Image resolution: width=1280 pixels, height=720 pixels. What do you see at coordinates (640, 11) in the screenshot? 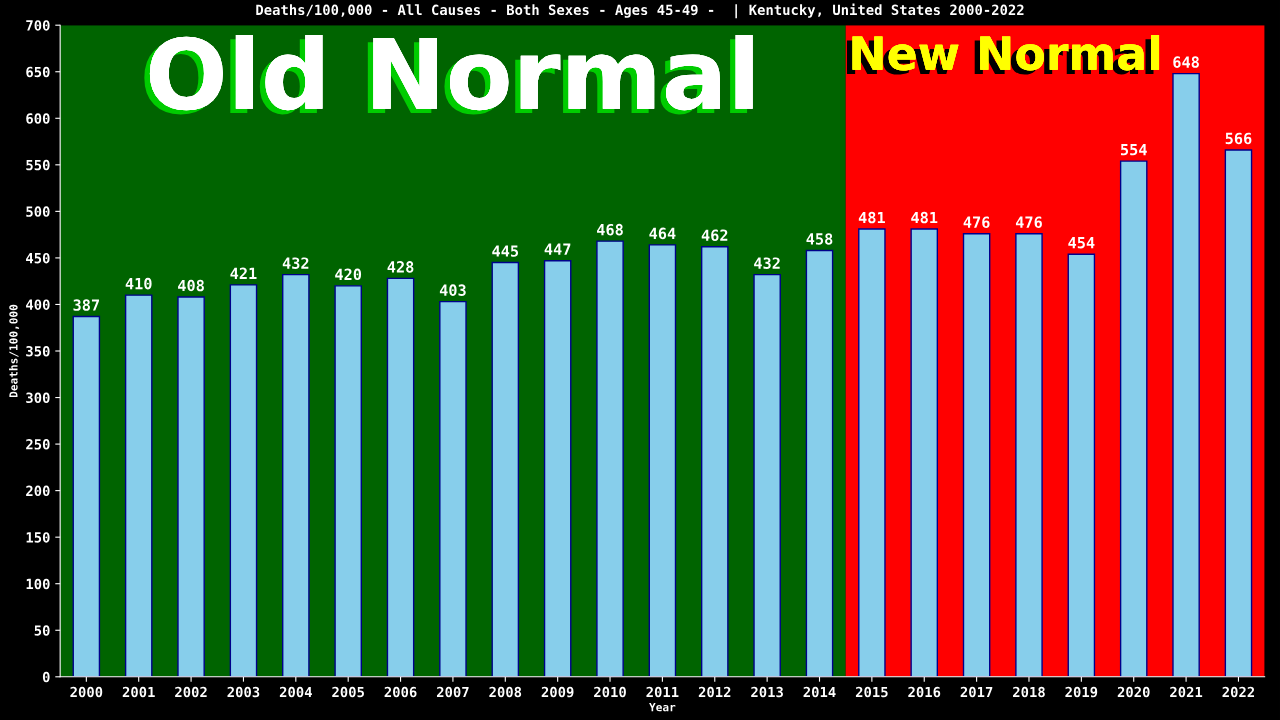
I see `chart-title: Deaths/100,000 - All Causes - Both Sexes - Ages 45-49 - | Kentucky, United States 2000-2022` at bounding box center [640, 11].